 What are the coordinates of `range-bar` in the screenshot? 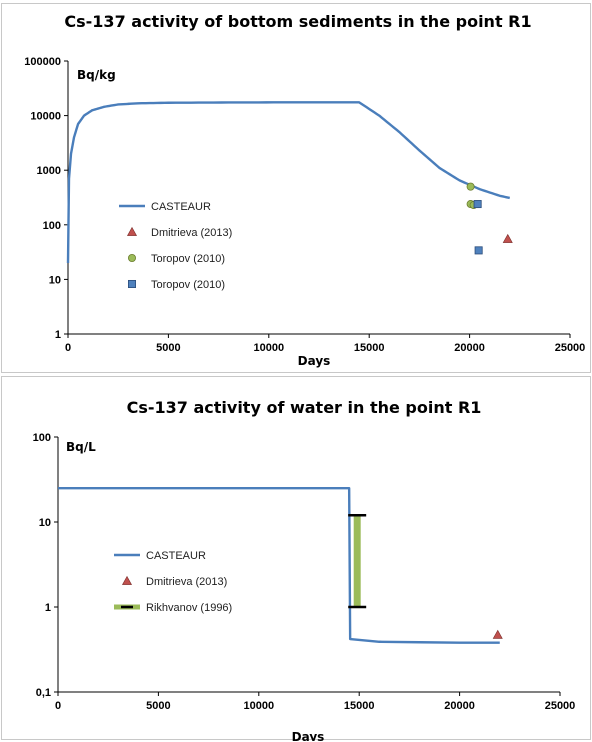 It's located at (357, 561).